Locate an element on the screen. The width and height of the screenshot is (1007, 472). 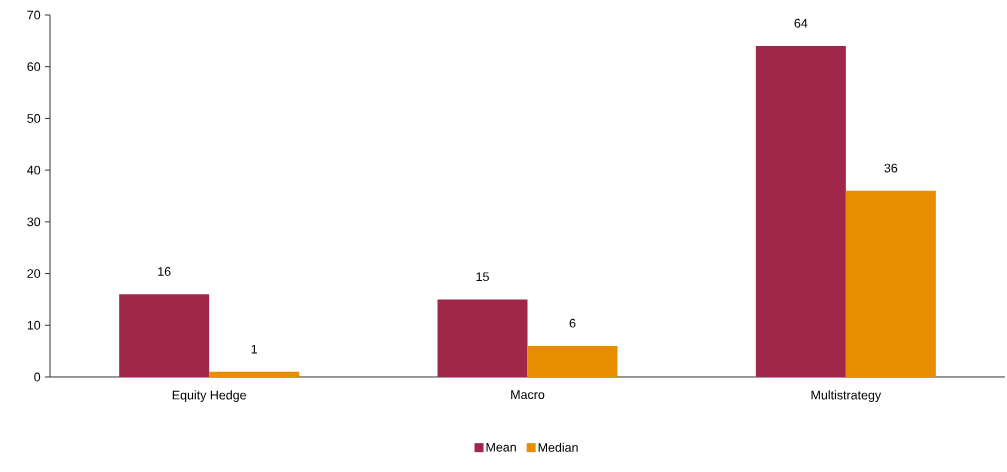
data-label: 1 is located at coordinates (254, 349).